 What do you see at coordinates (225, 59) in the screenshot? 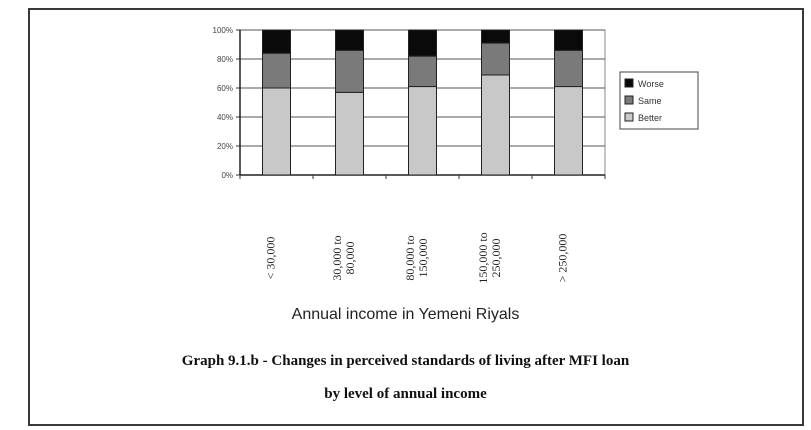
I see `y-tick-label: 80%` at bounding box center [225, 59].